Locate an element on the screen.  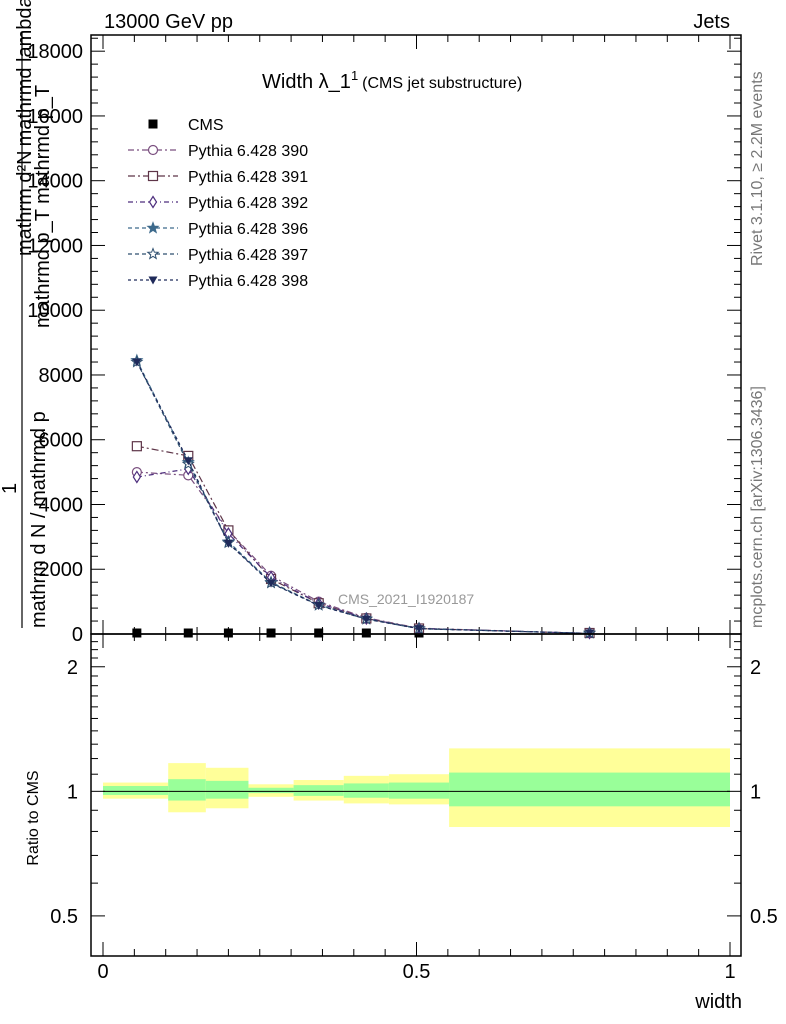
y-tick-label: 6000 is located at coordinates (61, 441).